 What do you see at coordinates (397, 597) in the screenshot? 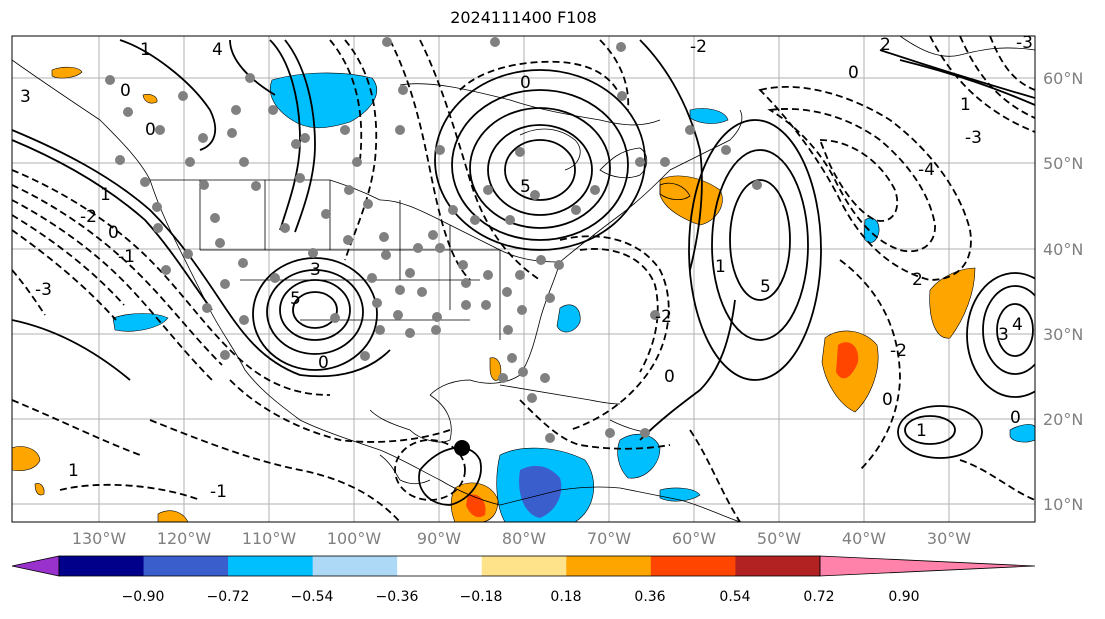
I see `svg-text: −0.36` at bounding box center [397, 597].